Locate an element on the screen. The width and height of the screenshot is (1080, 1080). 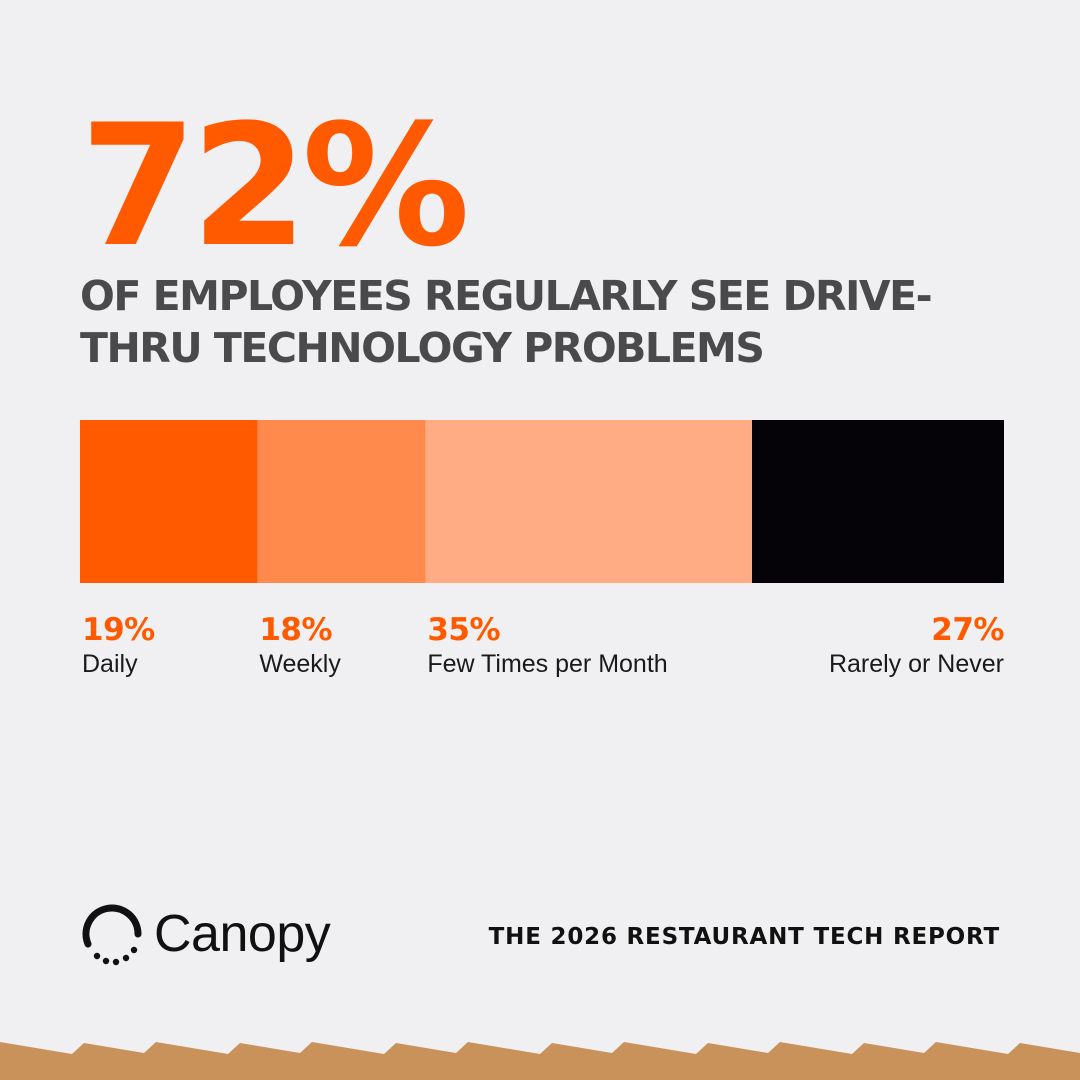
value-label: 18% is located at coordinates (296, 630).